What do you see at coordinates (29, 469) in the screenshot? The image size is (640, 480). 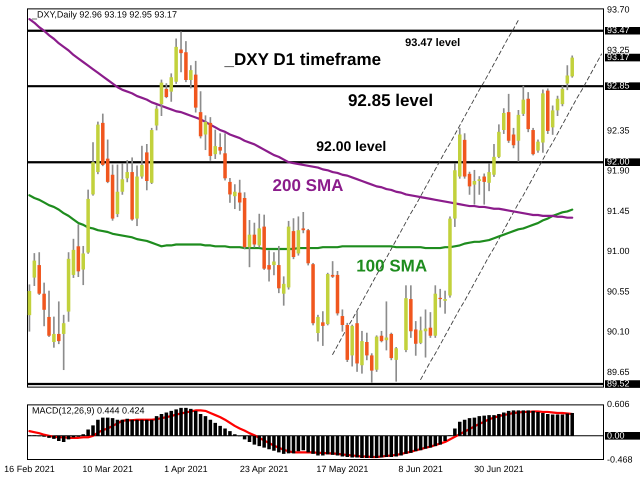 I see `x-tick-label: 16 Feb 2021` at bounding box center [29, 469].